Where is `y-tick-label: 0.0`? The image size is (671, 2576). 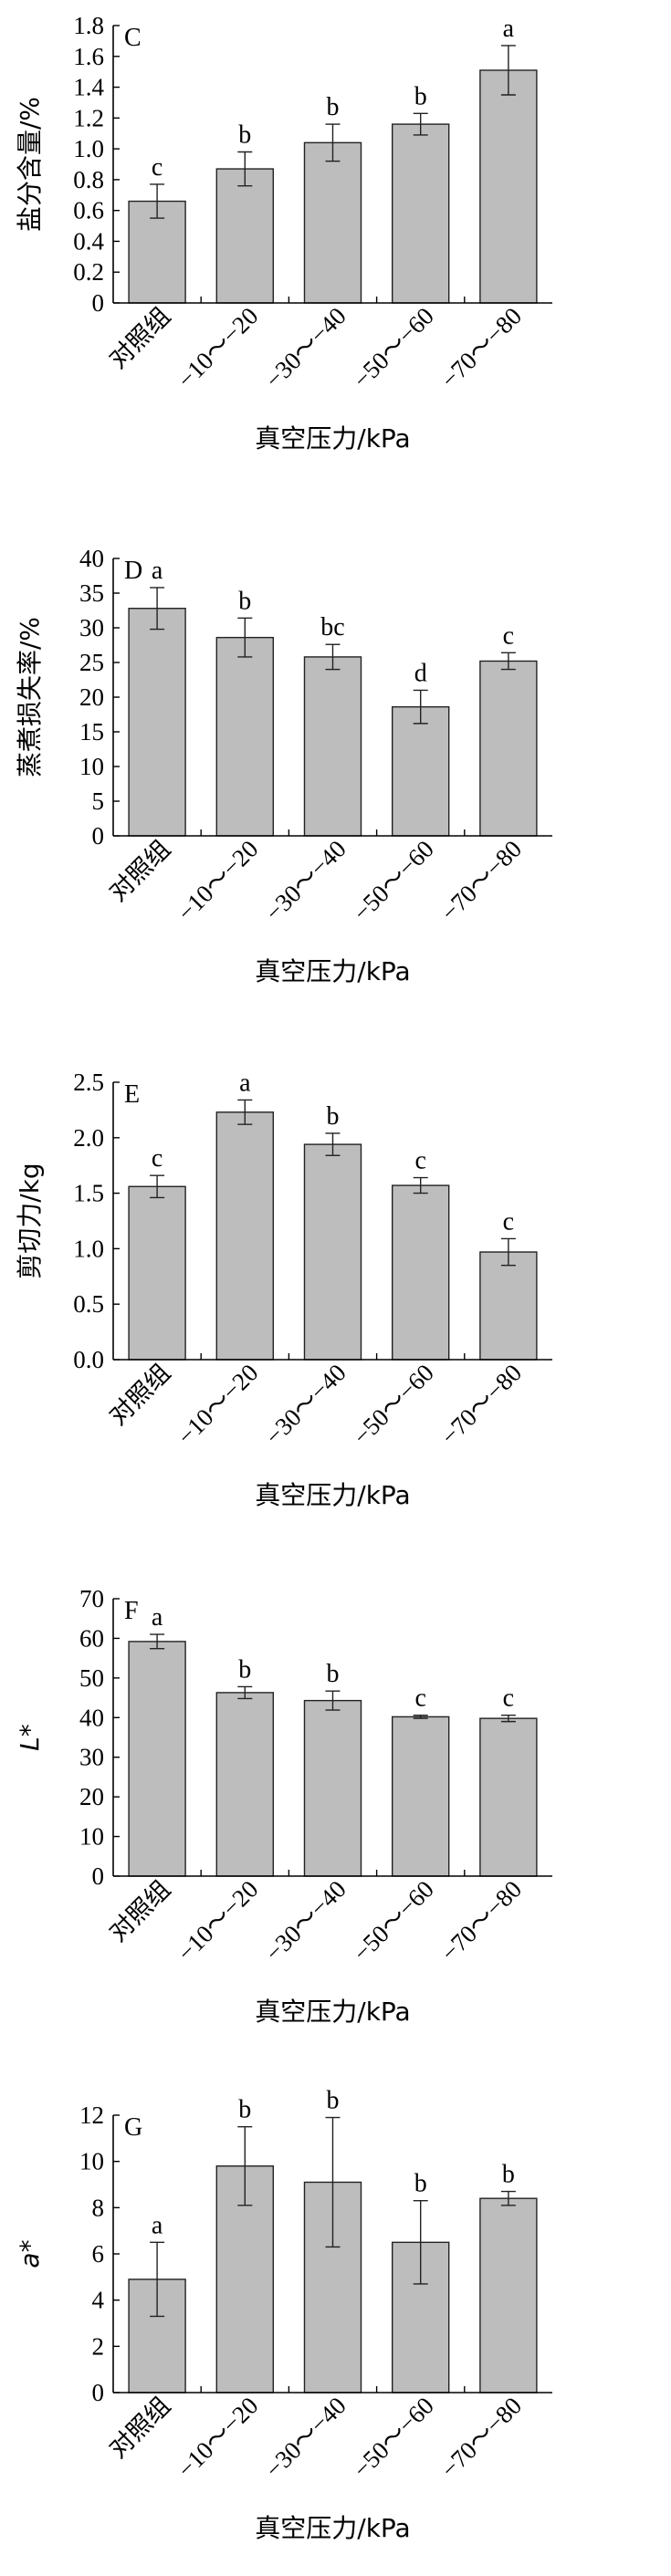
y-tick-label: 0.0 is located at coordinates (88, 1359).